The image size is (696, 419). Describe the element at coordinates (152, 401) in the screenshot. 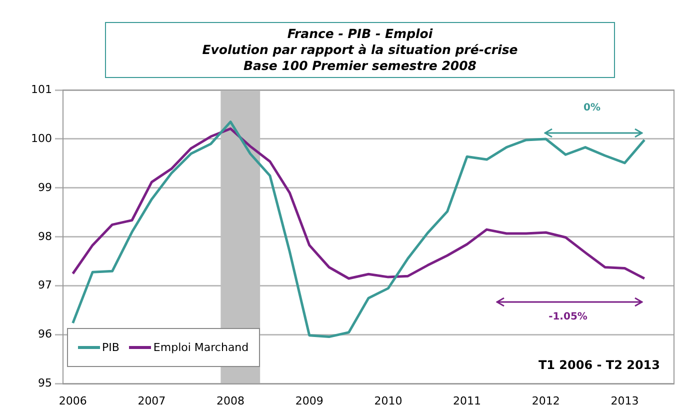

I see `x-tick-label: 2007` at that location.